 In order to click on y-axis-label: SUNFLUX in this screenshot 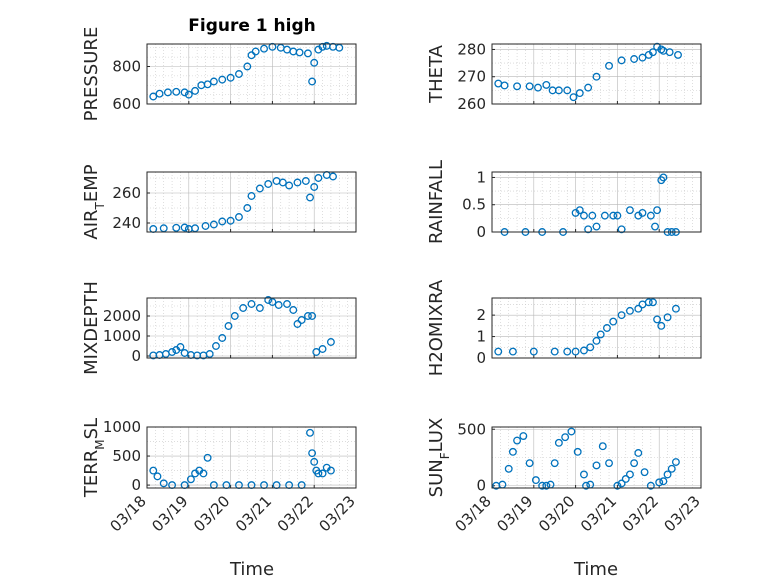, I will do `click(439, 458)`.